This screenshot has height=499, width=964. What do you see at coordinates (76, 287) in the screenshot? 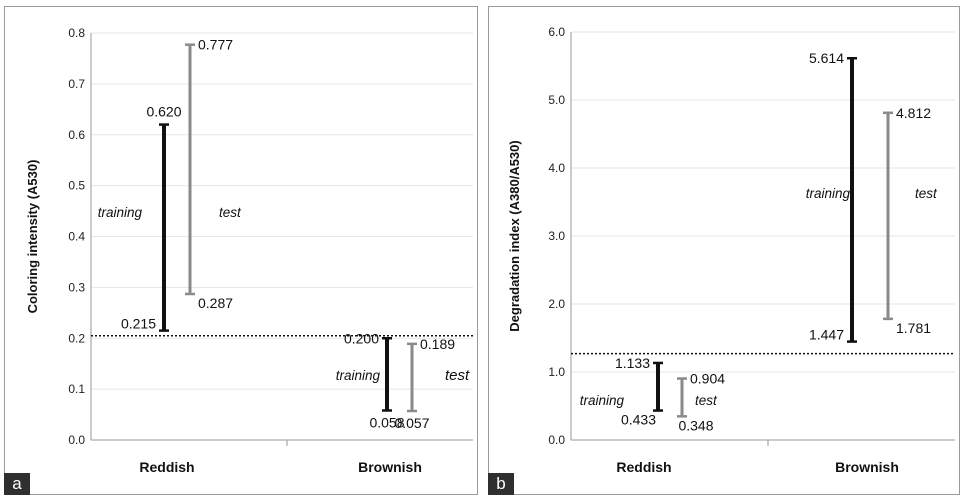
I see `y-tick-label: 0.3` at bounding box center [76, 287].